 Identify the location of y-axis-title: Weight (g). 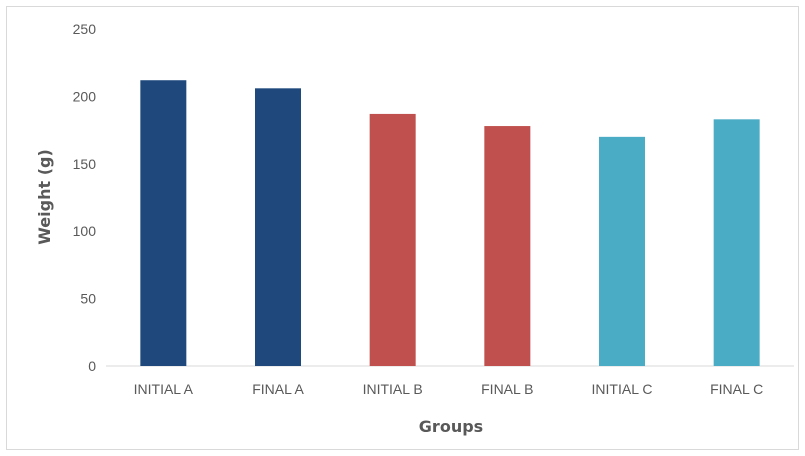
(44, 197).